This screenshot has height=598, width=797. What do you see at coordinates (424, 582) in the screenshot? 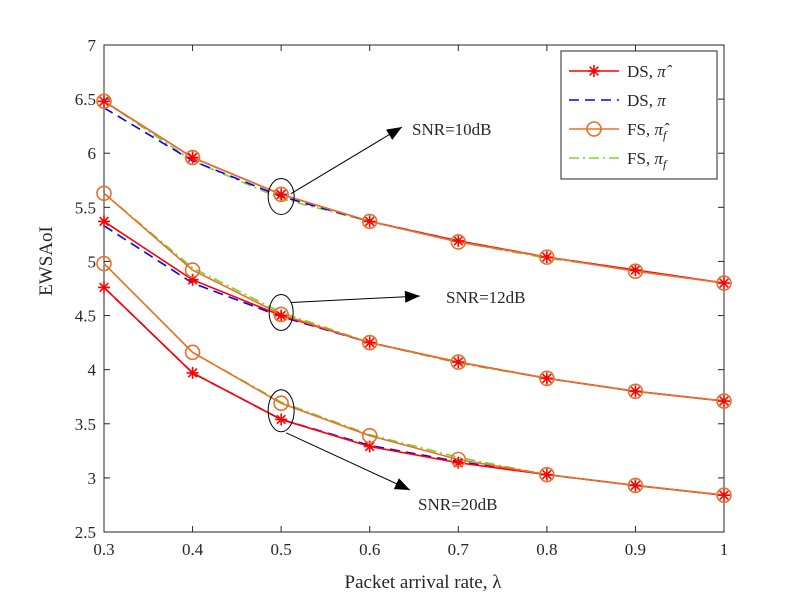
I see `x-axis-label: Packet arrival rate, λ` at bounding box center [424, 582].